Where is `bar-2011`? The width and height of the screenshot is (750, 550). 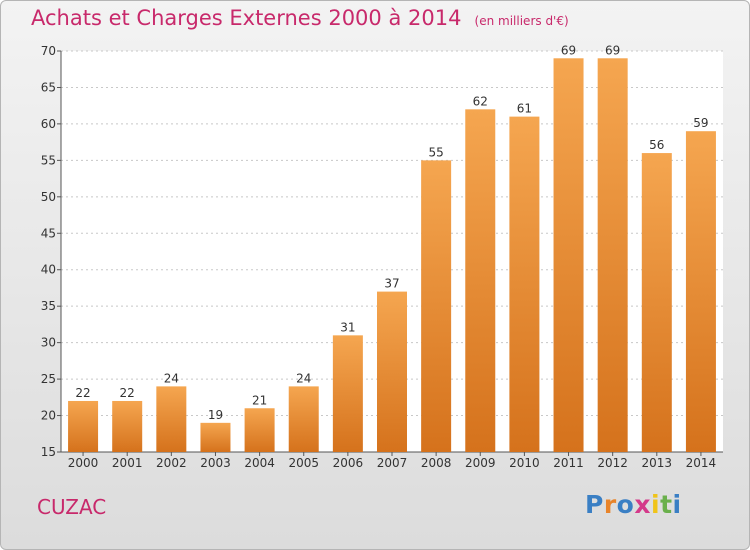 bar-2011 is located at coordinates (568, 255).